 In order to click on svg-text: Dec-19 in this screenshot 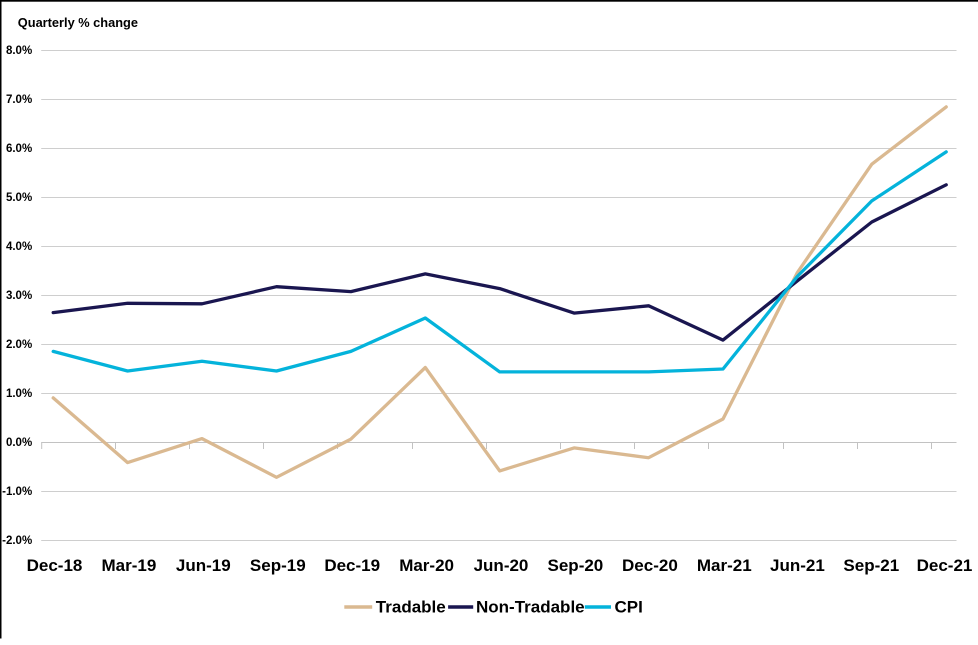, I will do `click(352, 565)`.